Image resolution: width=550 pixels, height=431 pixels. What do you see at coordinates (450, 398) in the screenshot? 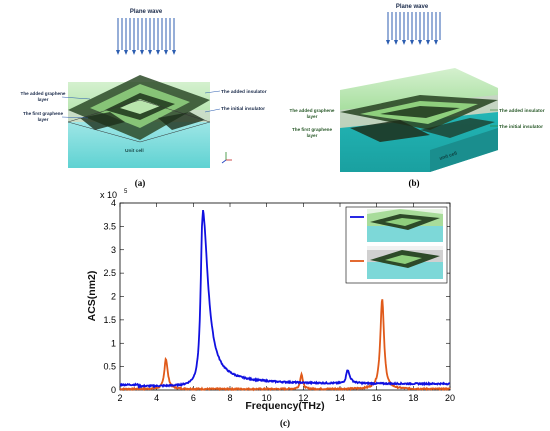
I see `x-tick-label: 20` at bounding box center [450, 398].